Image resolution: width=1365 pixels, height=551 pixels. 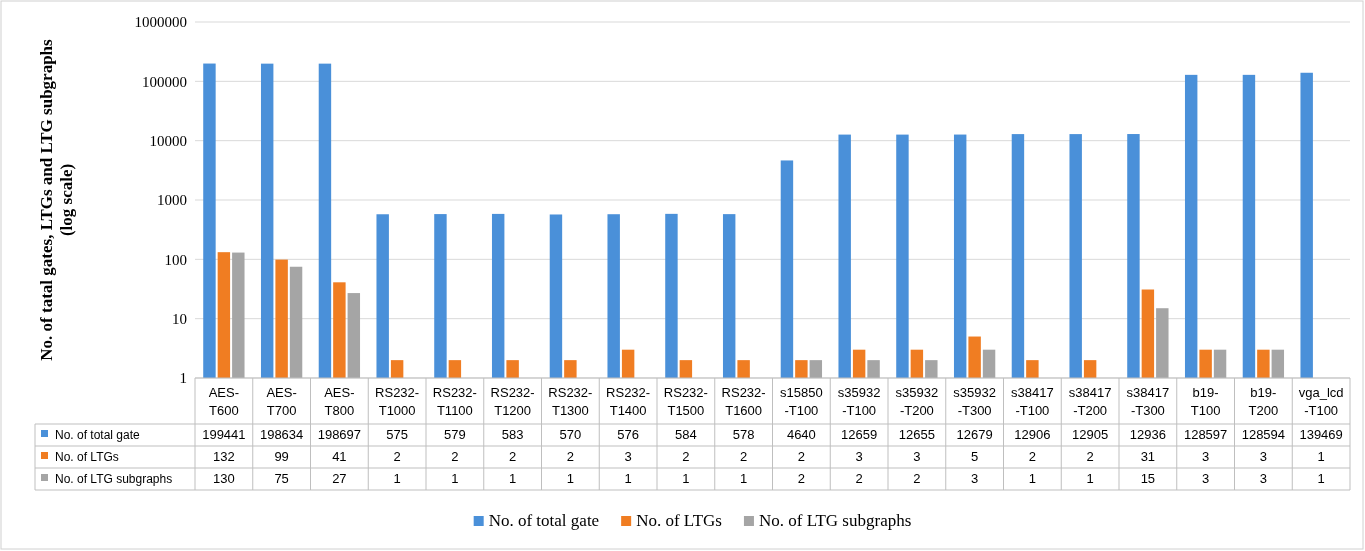 What do you see at coordinates (183, 378) in the screenshot?
I see `y-tick-label: 1` at bounding box center [183, 378].